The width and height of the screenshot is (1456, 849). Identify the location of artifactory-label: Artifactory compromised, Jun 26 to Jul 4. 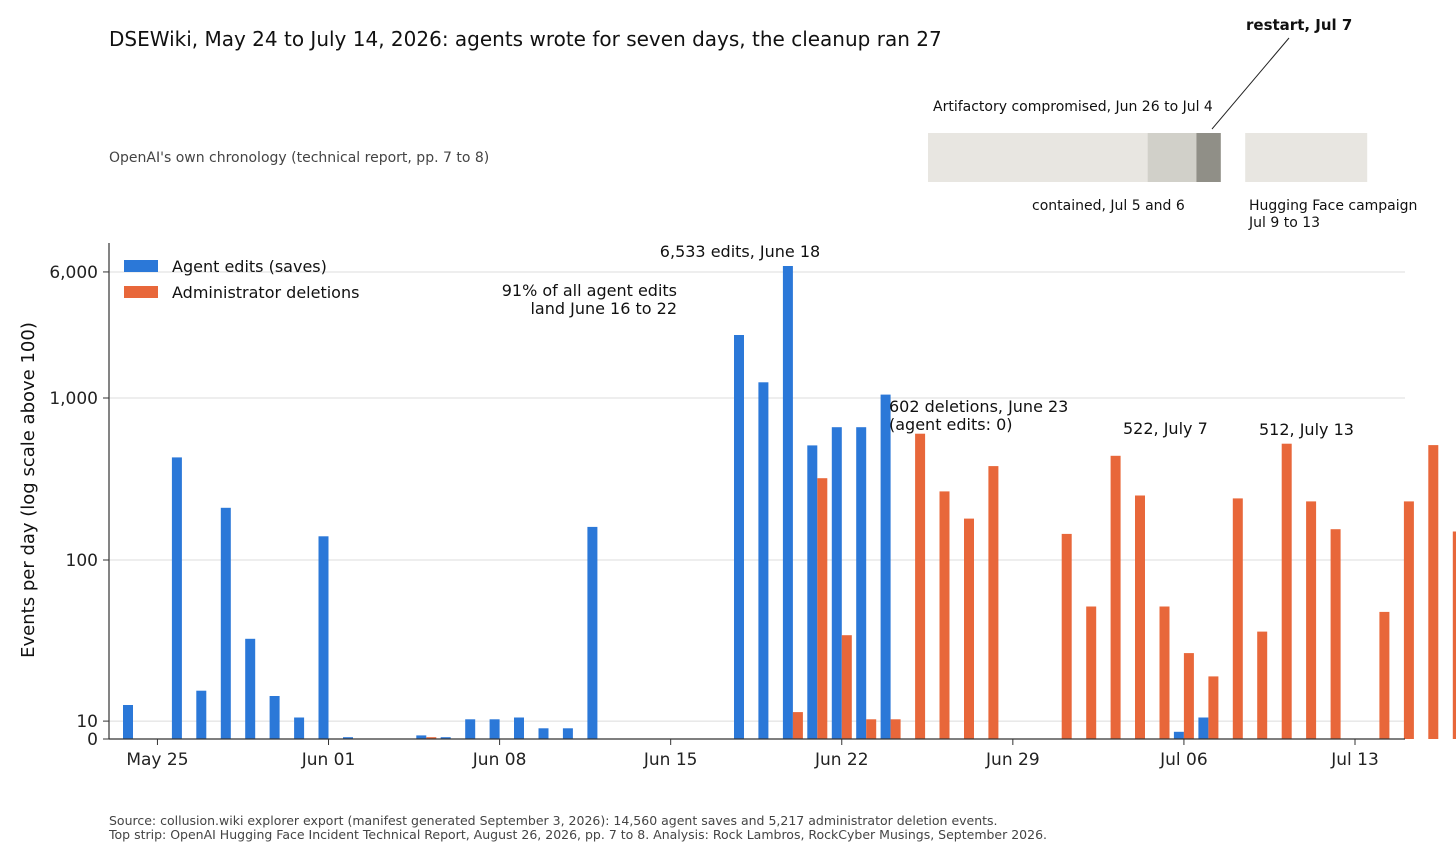
(1073, 107).